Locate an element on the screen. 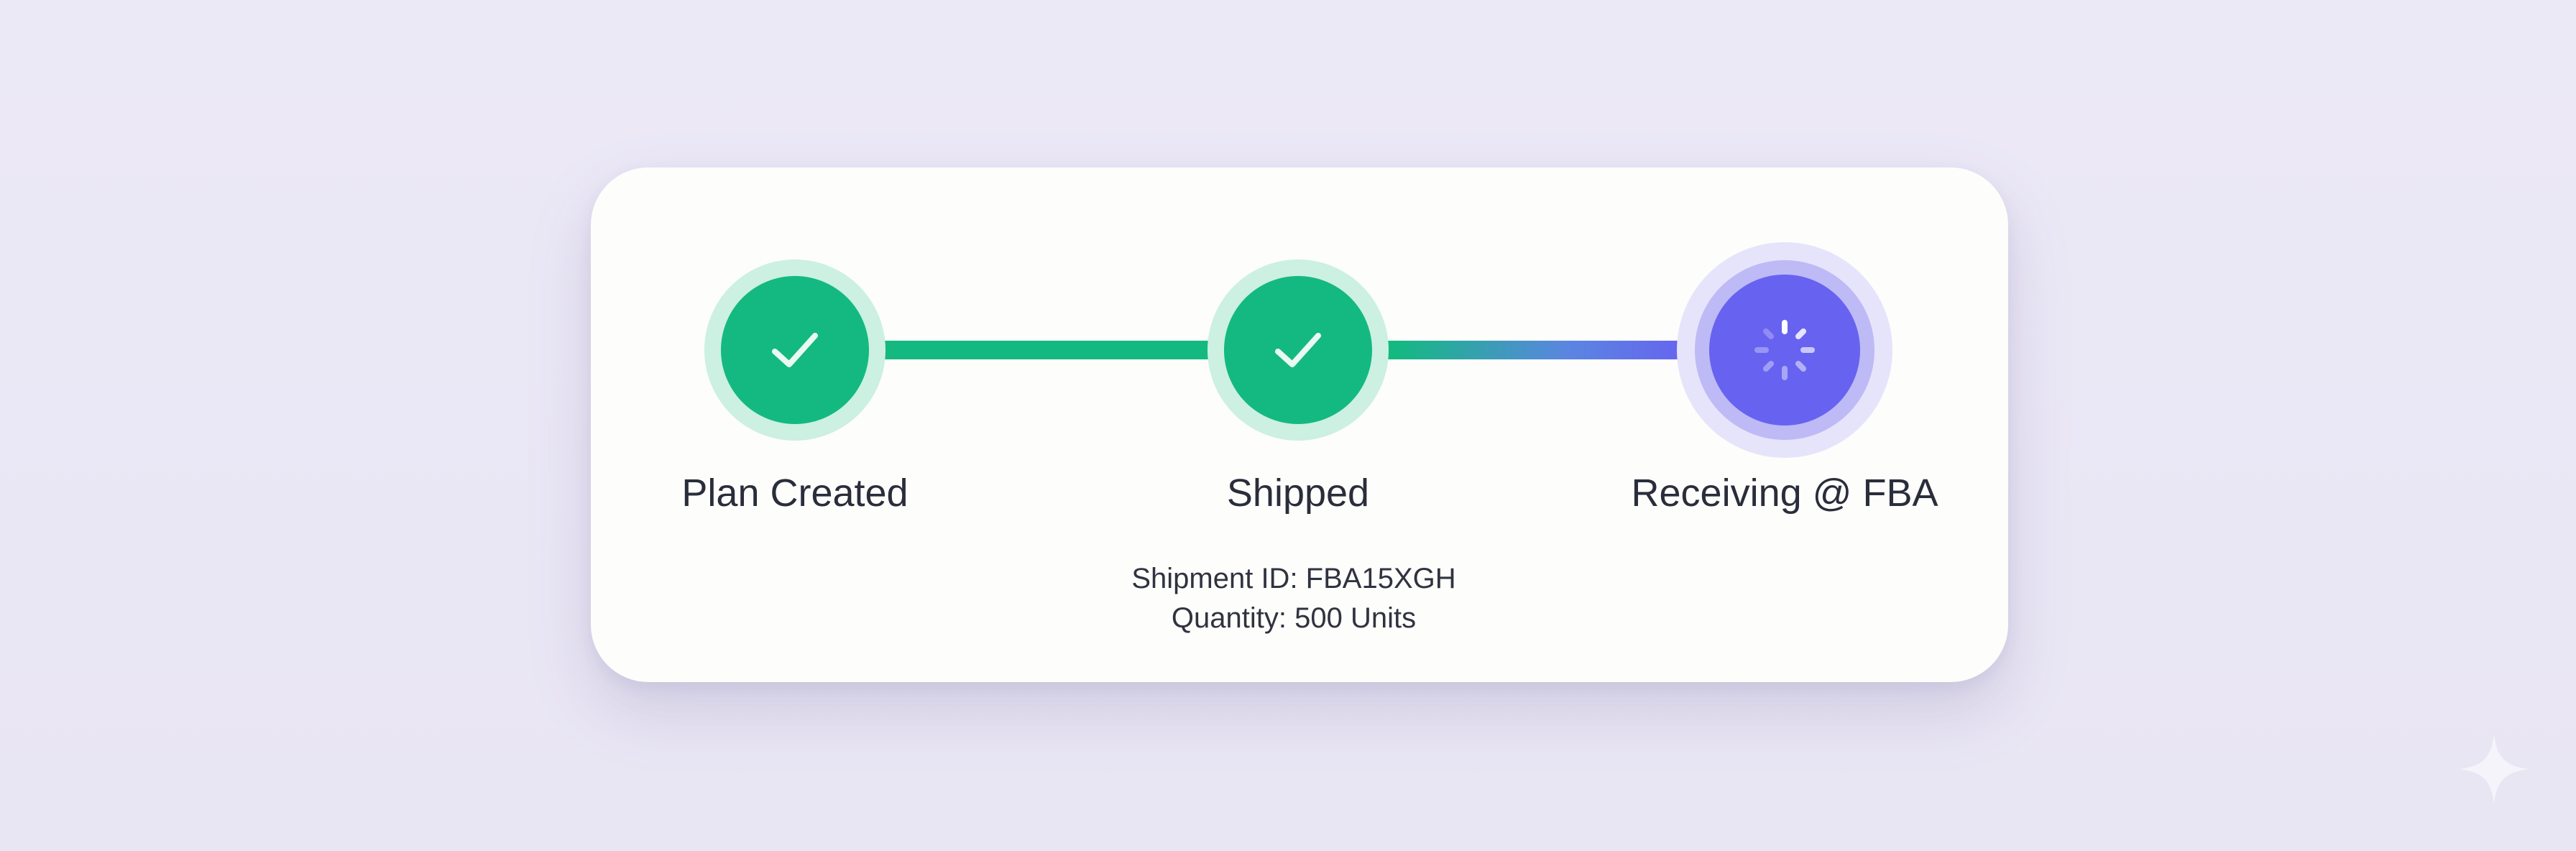  step-shipped-node is located at coordinates (1298, 350).